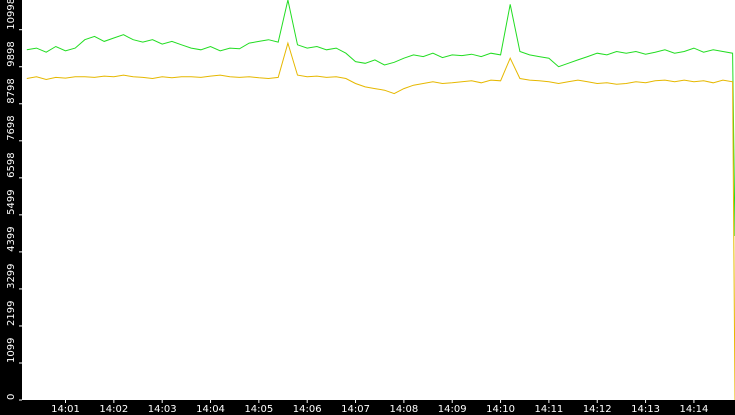 This screenshot has height=415, width=735. I want to click on y-tick-label: 5499, so click(11, 201).